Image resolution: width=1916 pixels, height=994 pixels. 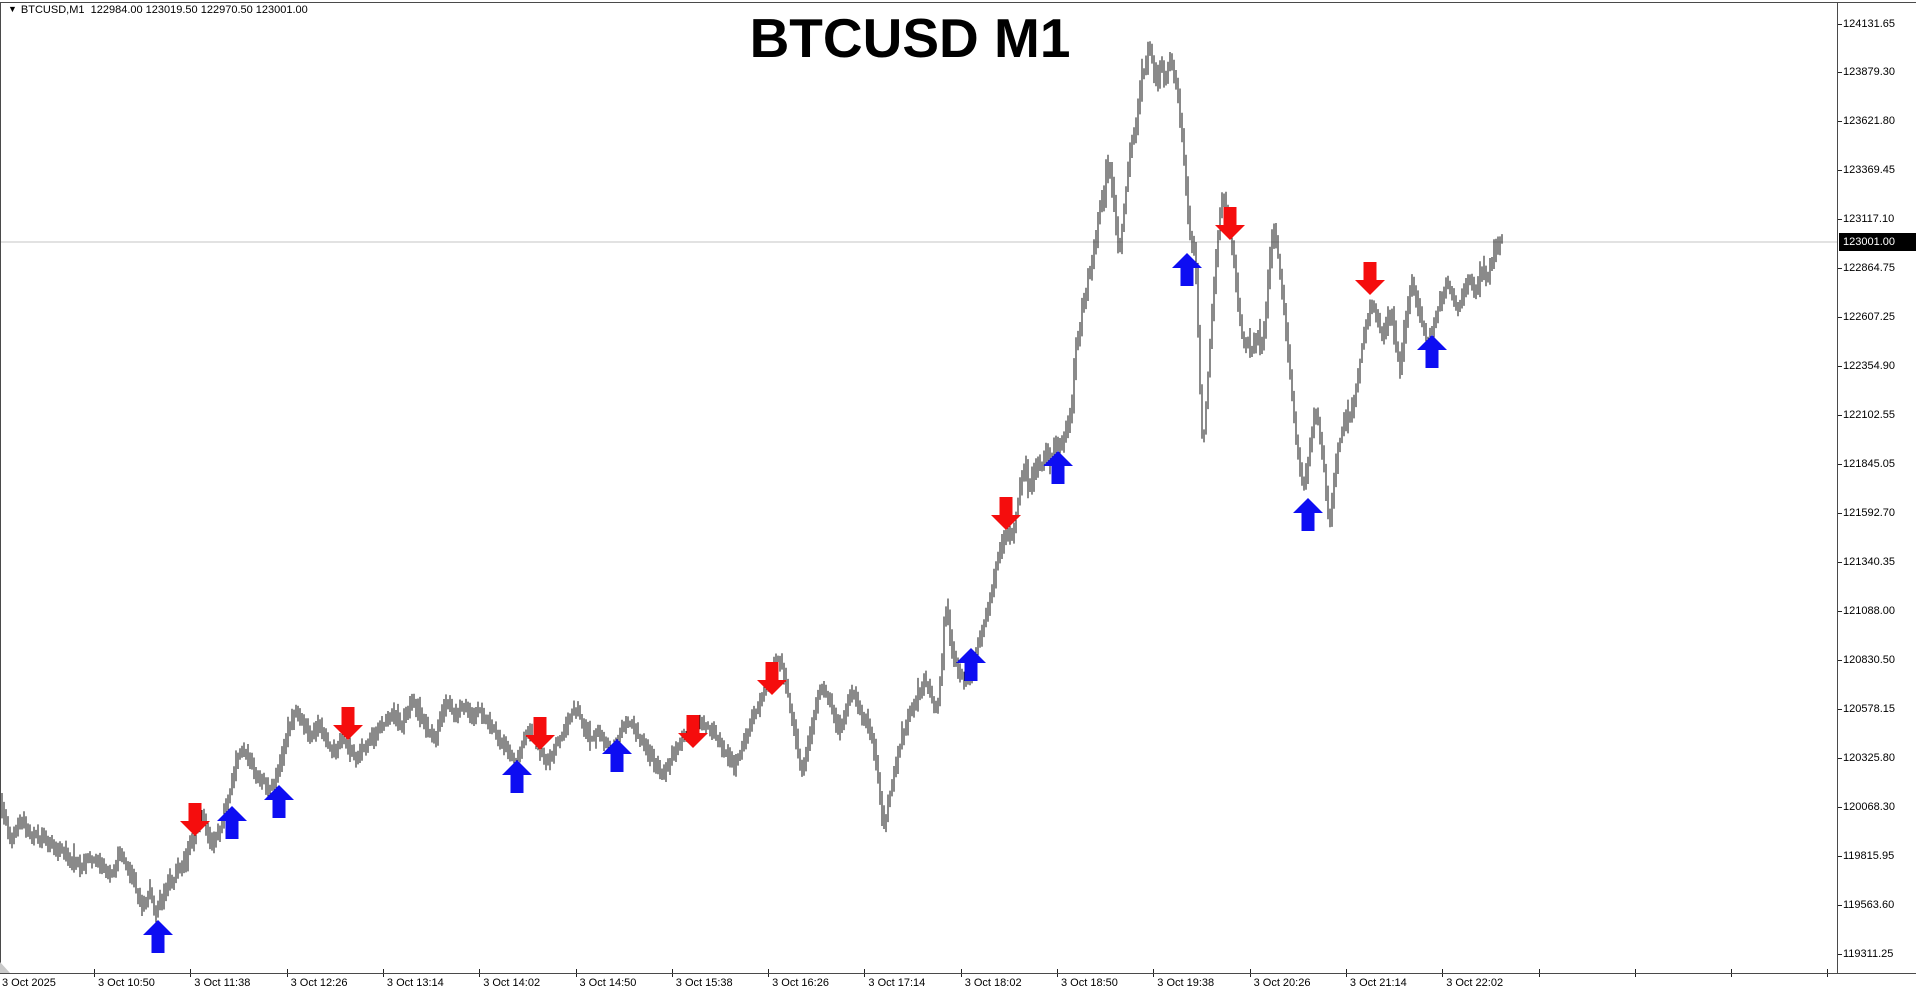 What do you see at coordinates (0, 487) in the screenshot?
I see `left-border` at bounding box center [0, 487].